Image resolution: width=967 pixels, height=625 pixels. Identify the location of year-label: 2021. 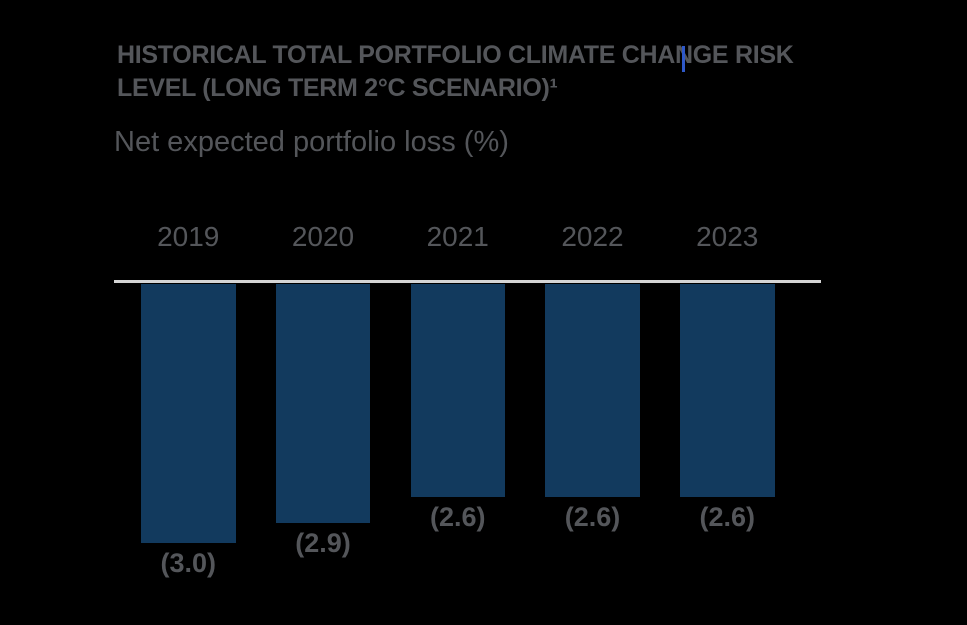
(457, 236).